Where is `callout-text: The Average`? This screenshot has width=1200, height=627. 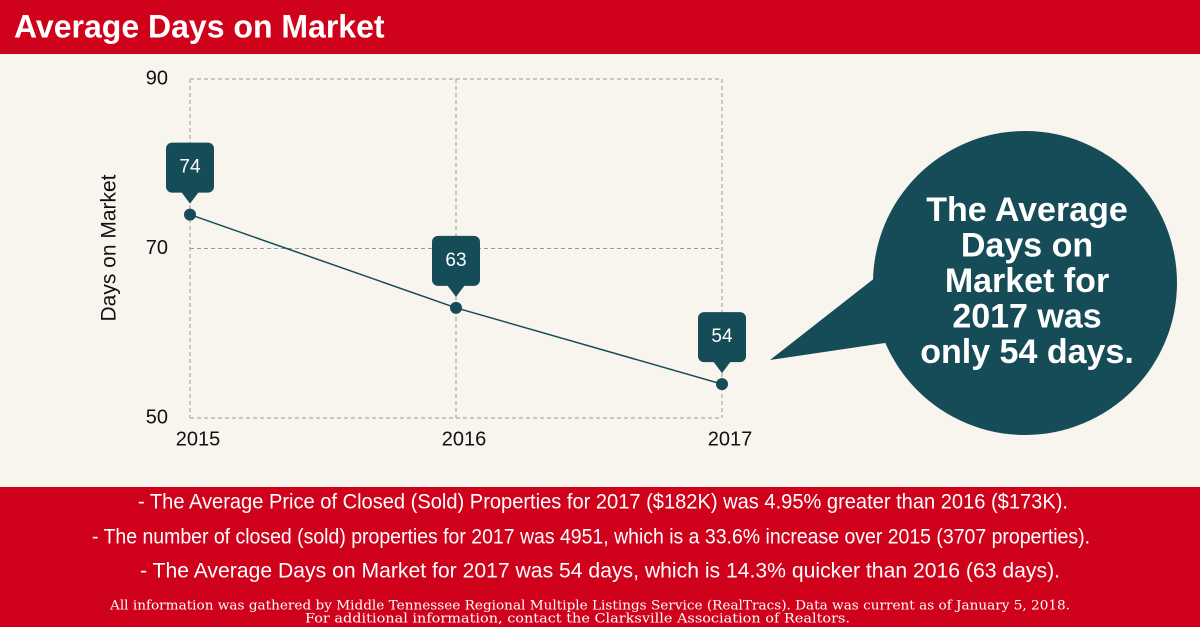 callout-text: The Average is located at coordinates (1027, 210).